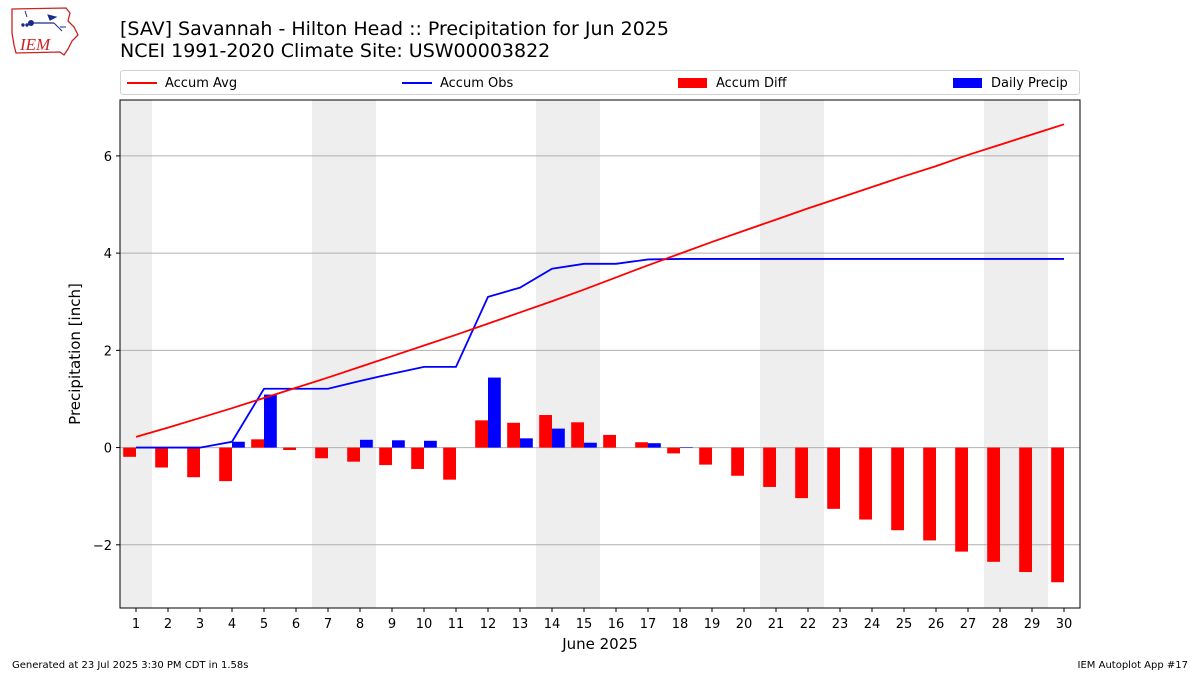 This screenshot has height=675, width=1200. What do you see at coordinates (744, 624) in the screenshot?
I see `x-tick-label-20: 20` at bounding box center [744, 624].